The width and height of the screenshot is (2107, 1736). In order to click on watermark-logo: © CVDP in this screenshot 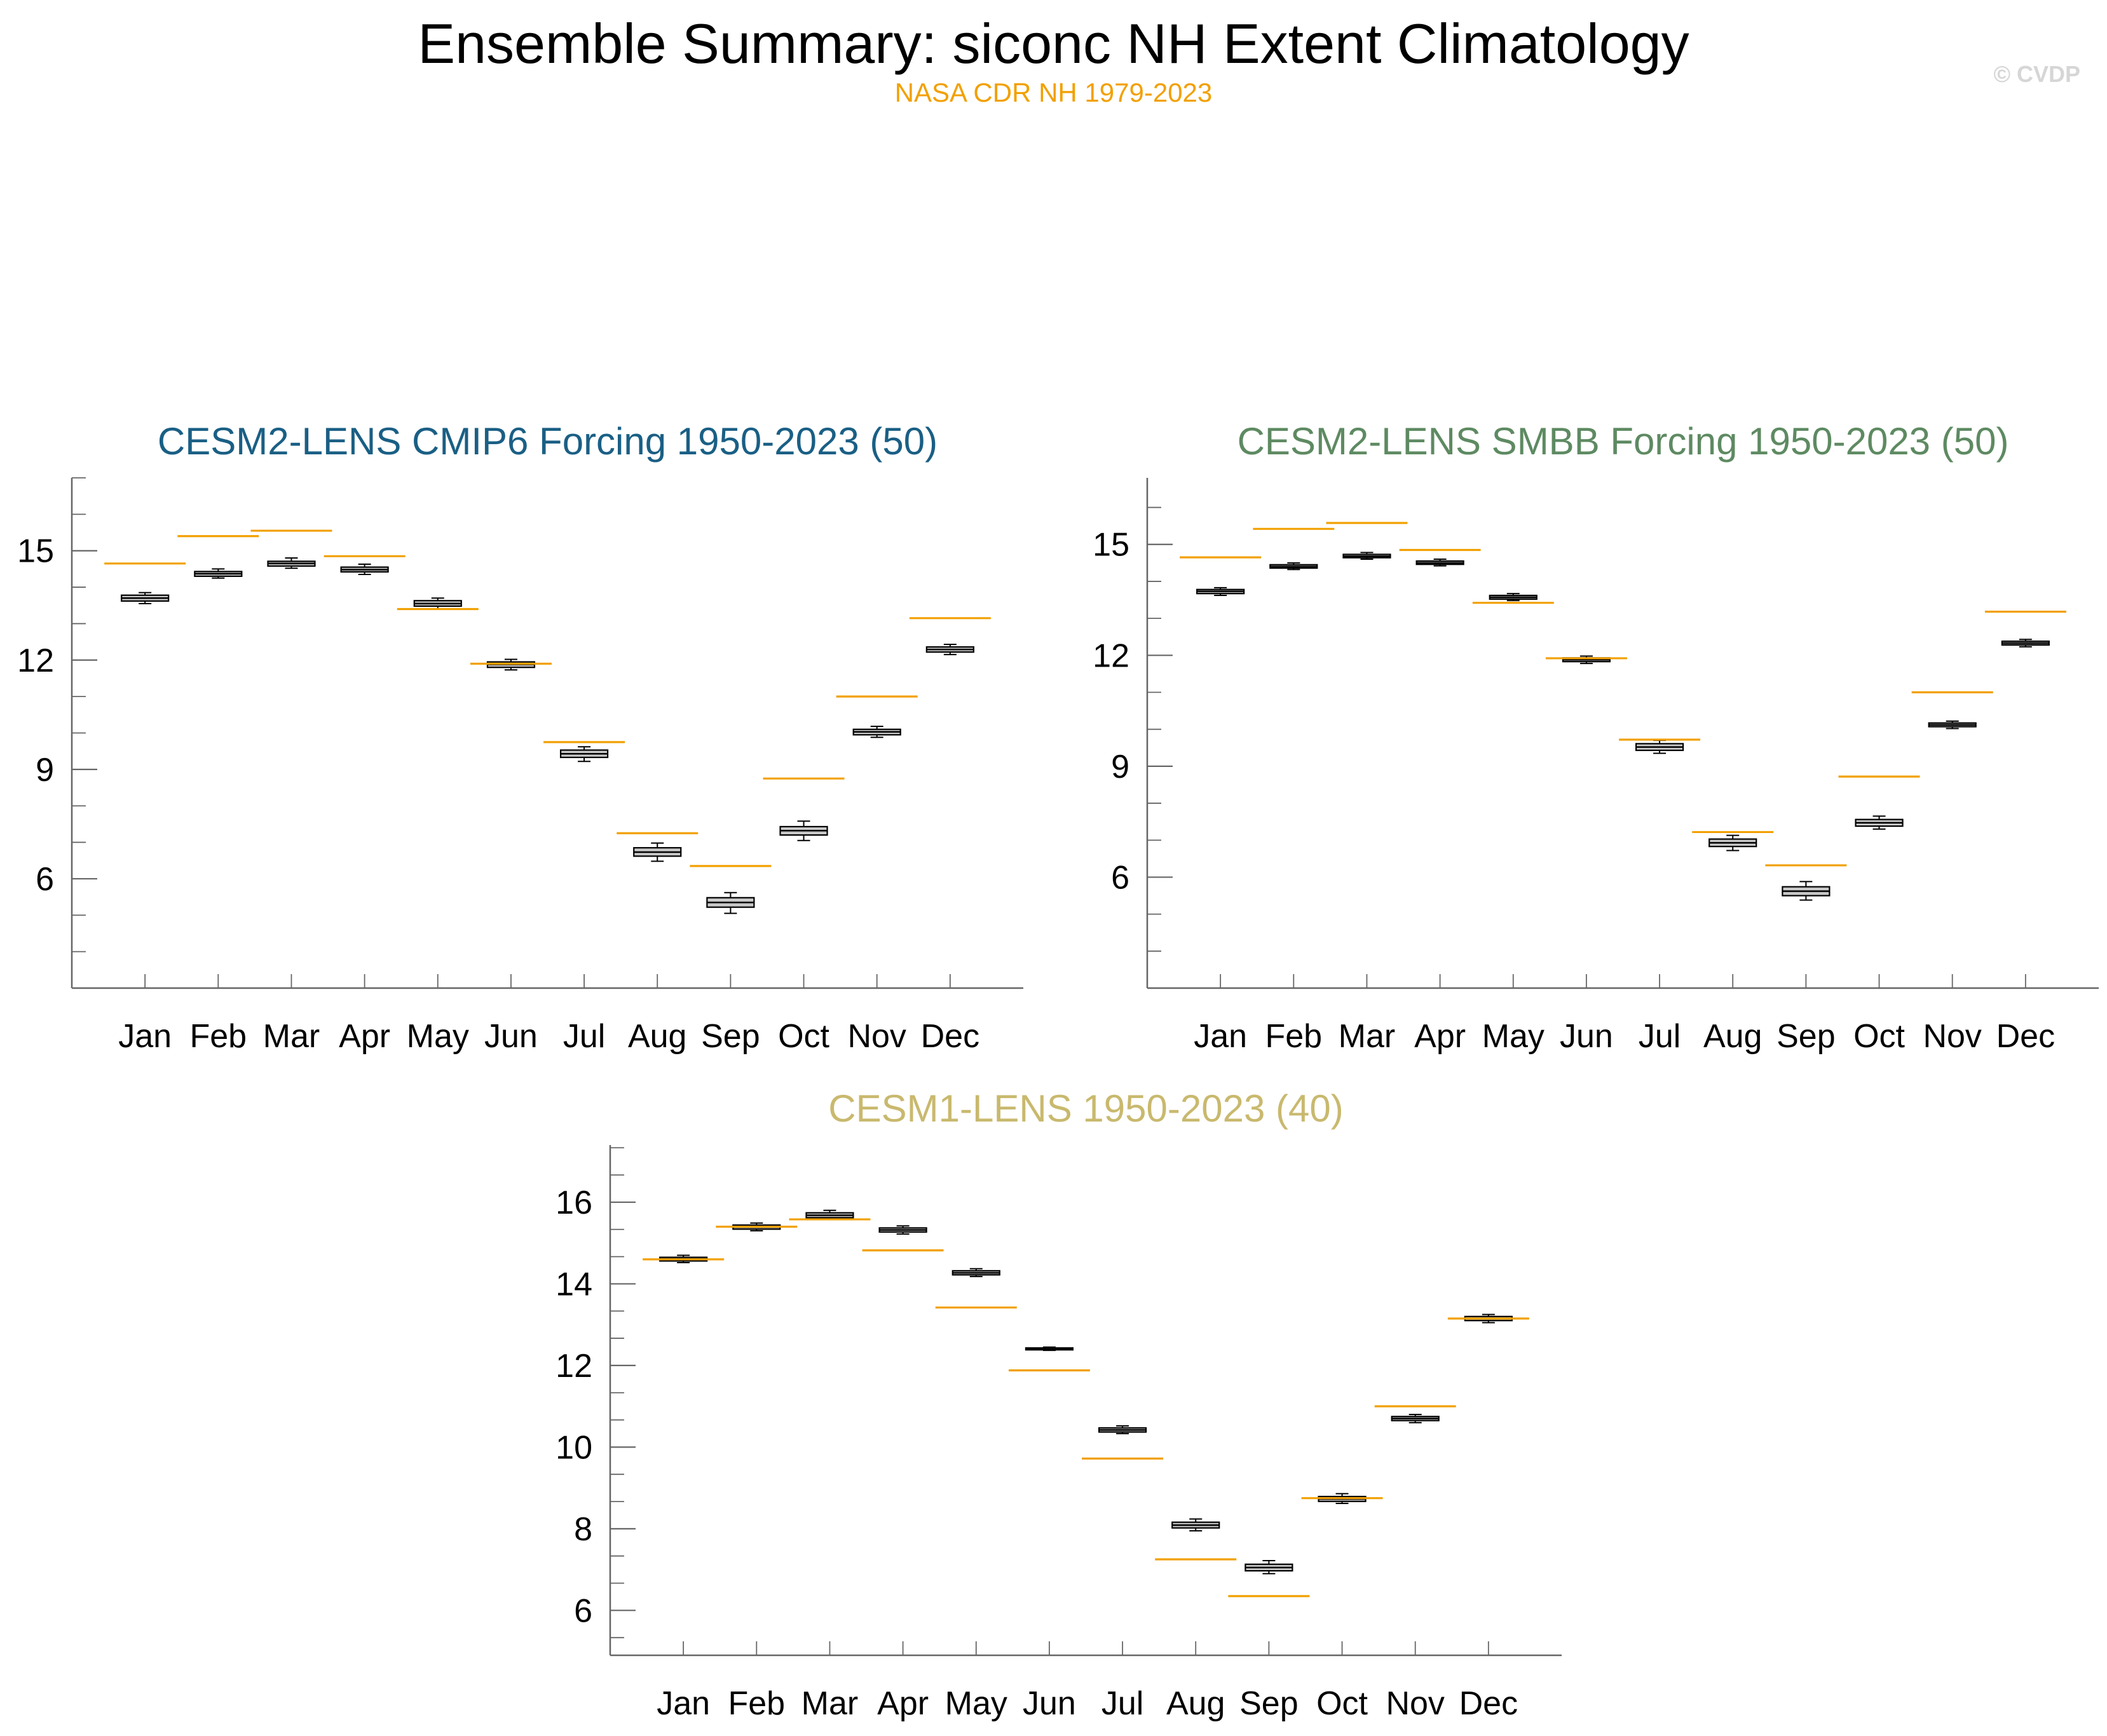, I will do `click(2036, 74)`.